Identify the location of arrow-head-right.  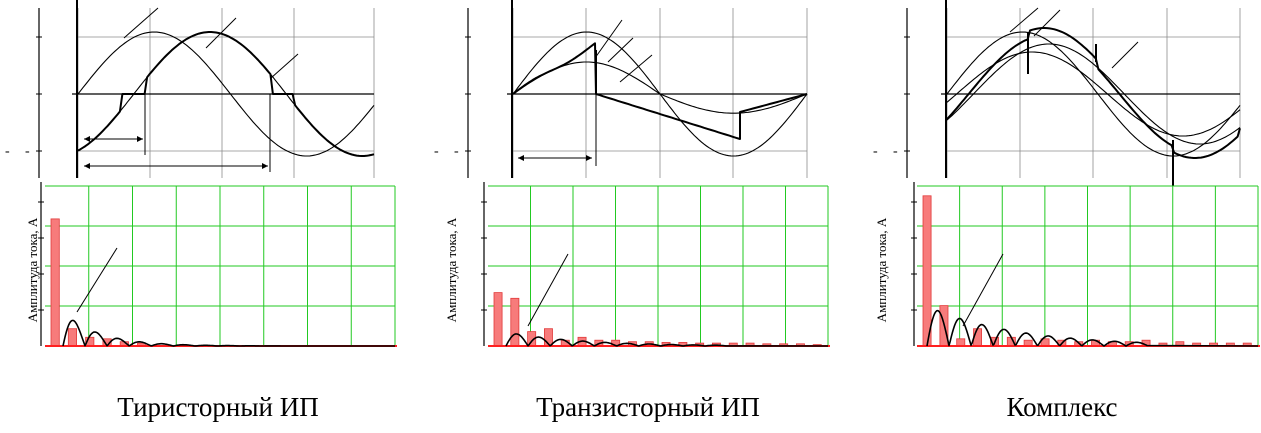
(589, 158).